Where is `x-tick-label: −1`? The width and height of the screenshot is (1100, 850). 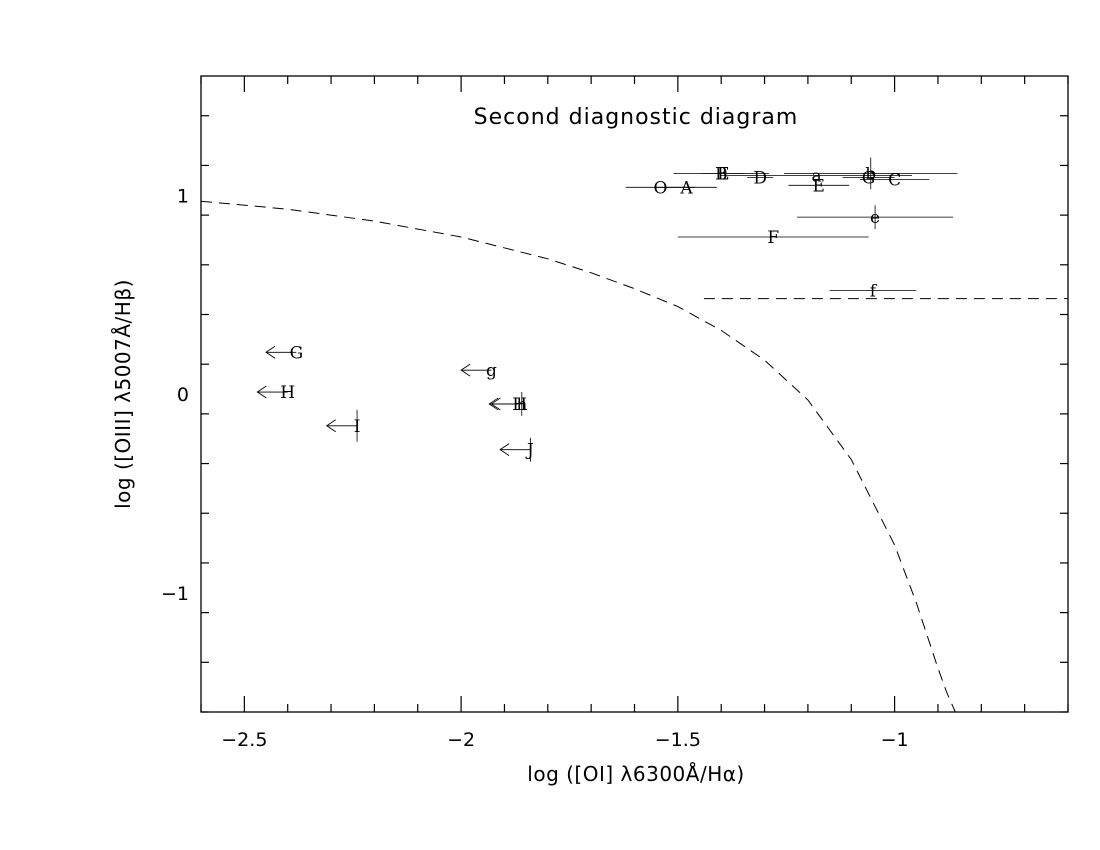 x-tick-label: −1 is located at coordinates (895, 740).